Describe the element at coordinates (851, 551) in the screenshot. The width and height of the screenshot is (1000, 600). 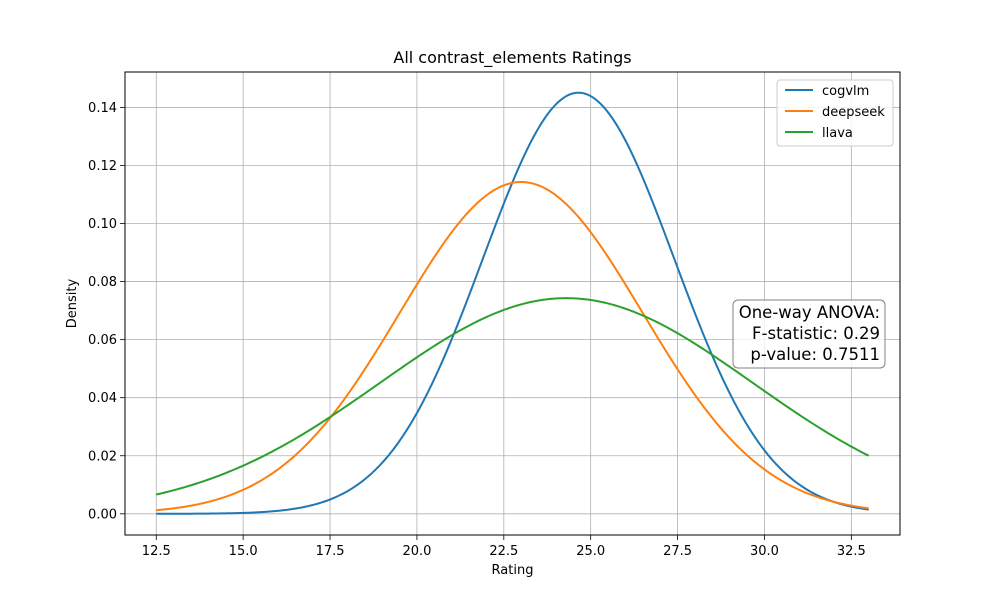
I see `x-tick-label: 32.5` at that location.